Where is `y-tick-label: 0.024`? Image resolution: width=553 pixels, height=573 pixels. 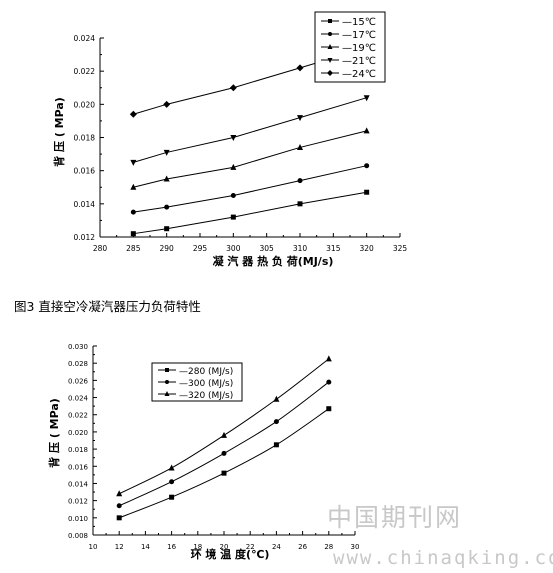 y-tick-label: 0.024 is located at coordinates (78, 399).